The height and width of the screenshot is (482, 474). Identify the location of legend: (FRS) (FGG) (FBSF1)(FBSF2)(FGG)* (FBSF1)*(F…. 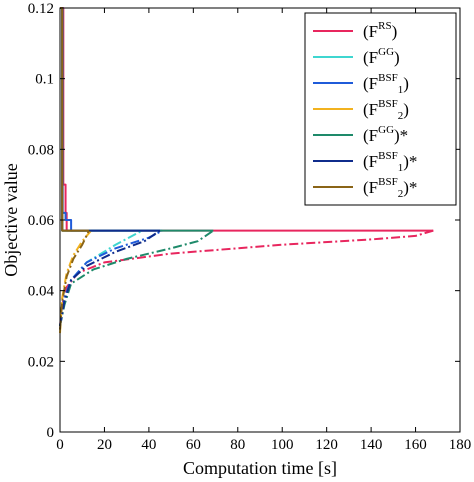
(380, 109).